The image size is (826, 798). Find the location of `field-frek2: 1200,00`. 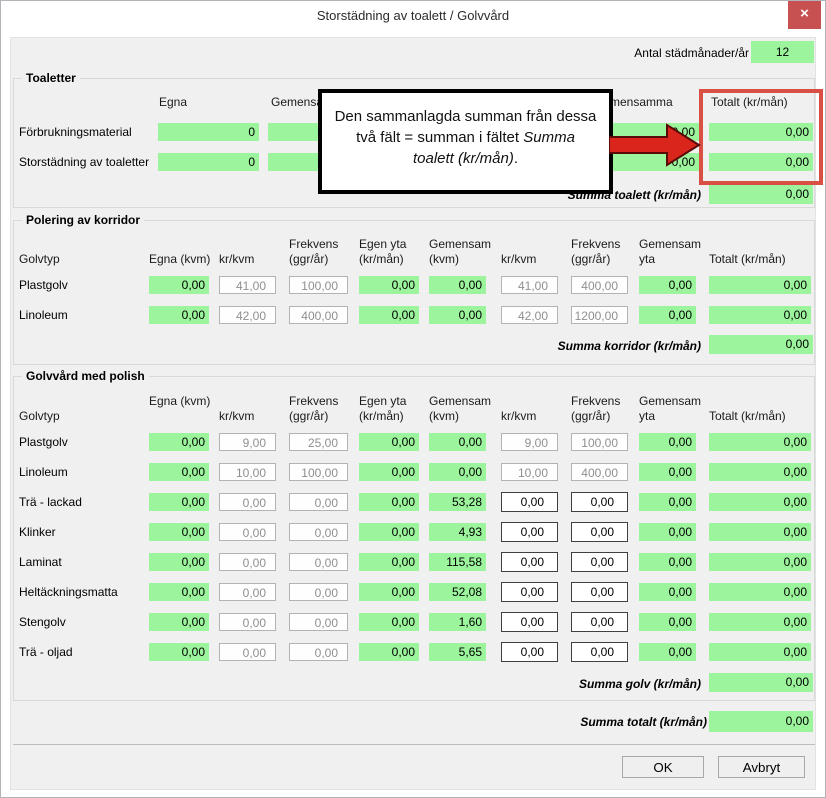

field-frek2: 1200,00 is located at coordinates (599, 315).